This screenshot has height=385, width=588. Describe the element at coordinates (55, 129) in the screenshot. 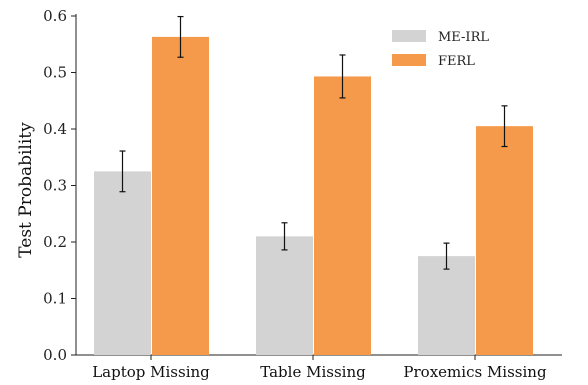

I see `y-tick-label: 0.4` at that location.